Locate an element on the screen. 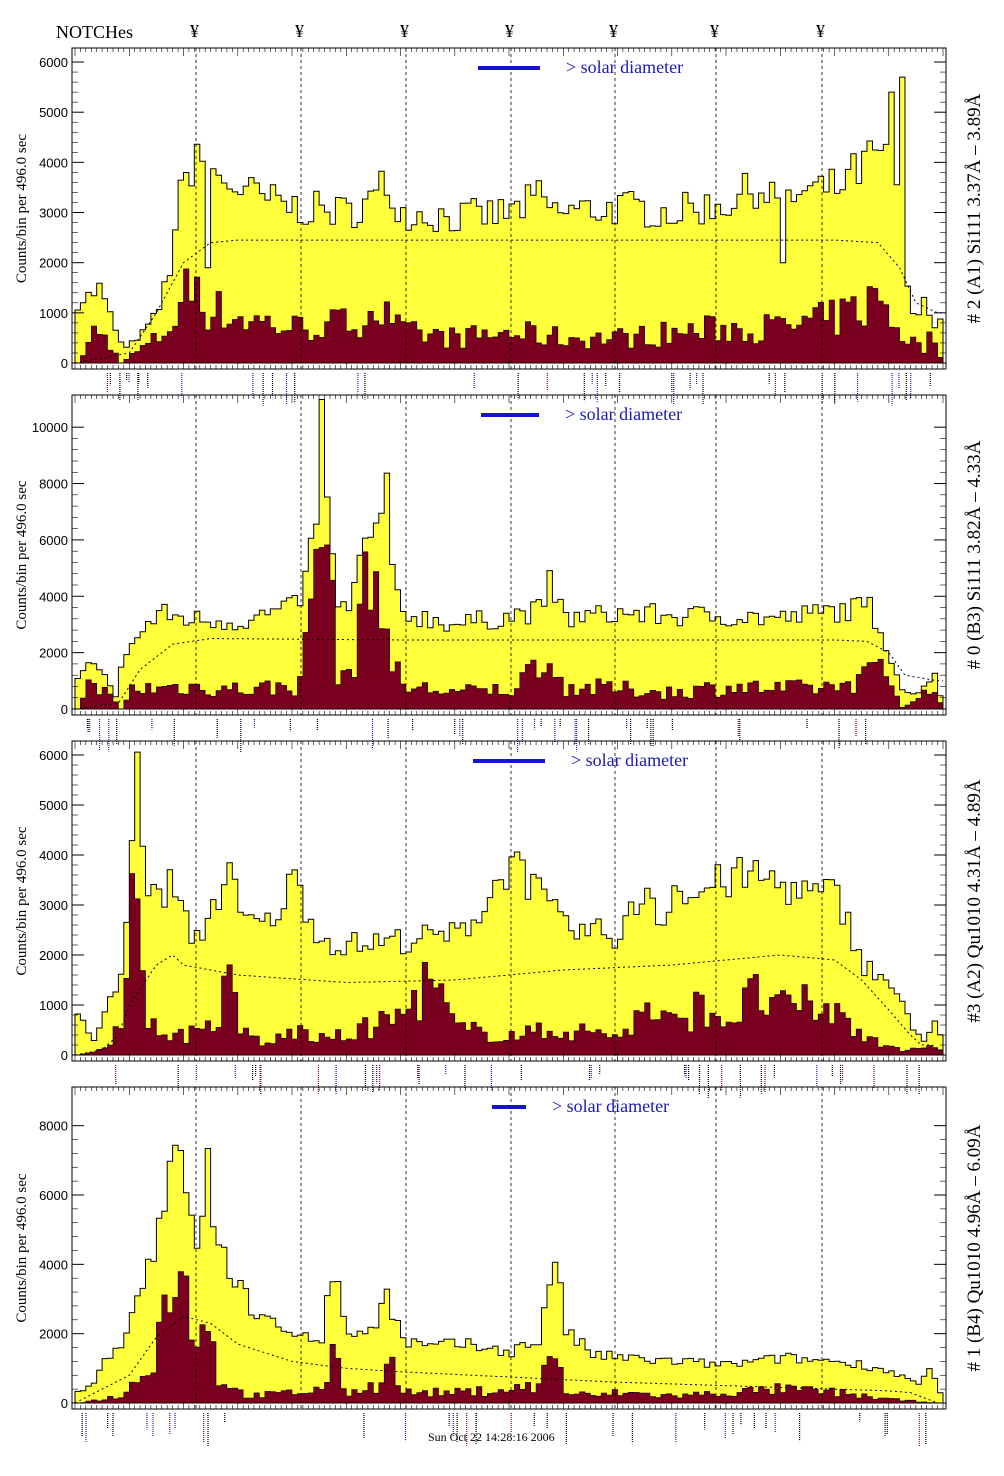 This screenshot has width=1004, height=1476. notch-marker-2: ¥ is located at coordinates (299, 31).